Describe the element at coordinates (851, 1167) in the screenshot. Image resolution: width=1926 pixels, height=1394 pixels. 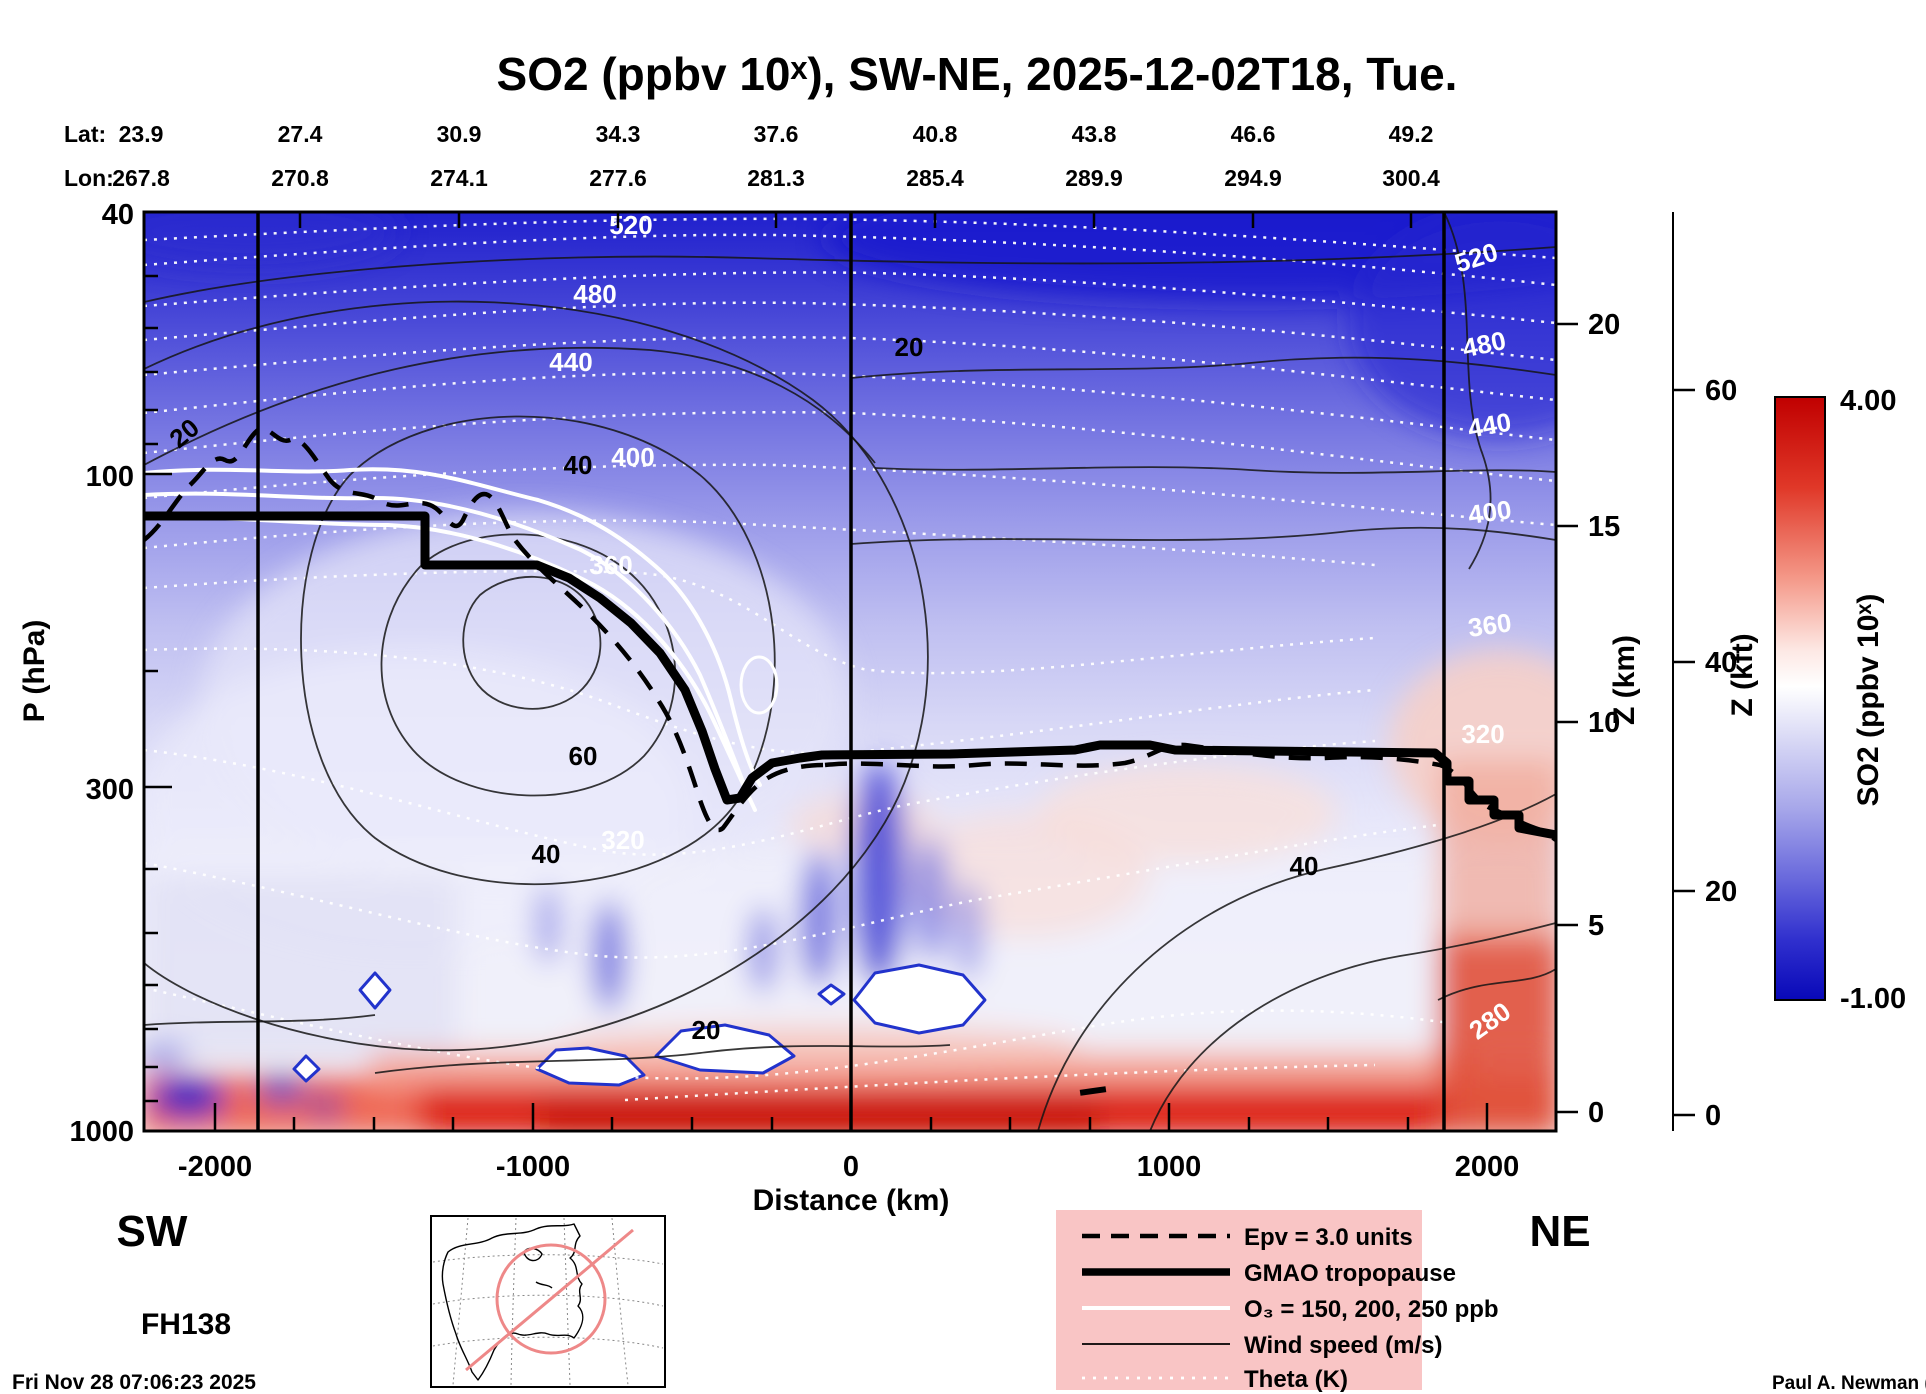
I see `x-tick-label: 0` at that location.